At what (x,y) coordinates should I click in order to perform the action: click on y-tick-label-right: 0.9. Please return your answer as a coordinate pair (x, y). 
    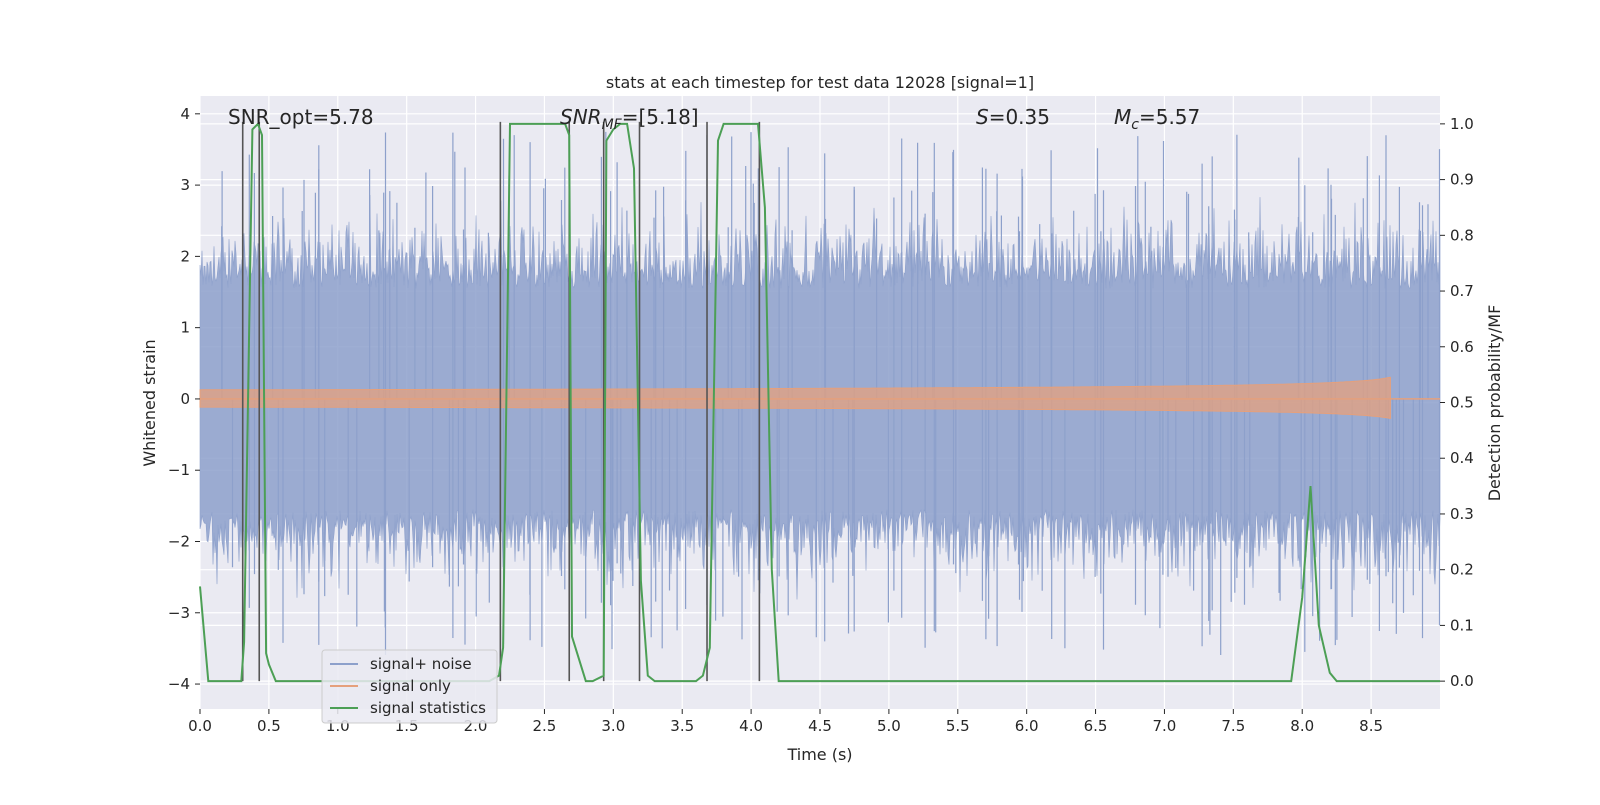
    Looking at the image, I should click on (1462, 180).